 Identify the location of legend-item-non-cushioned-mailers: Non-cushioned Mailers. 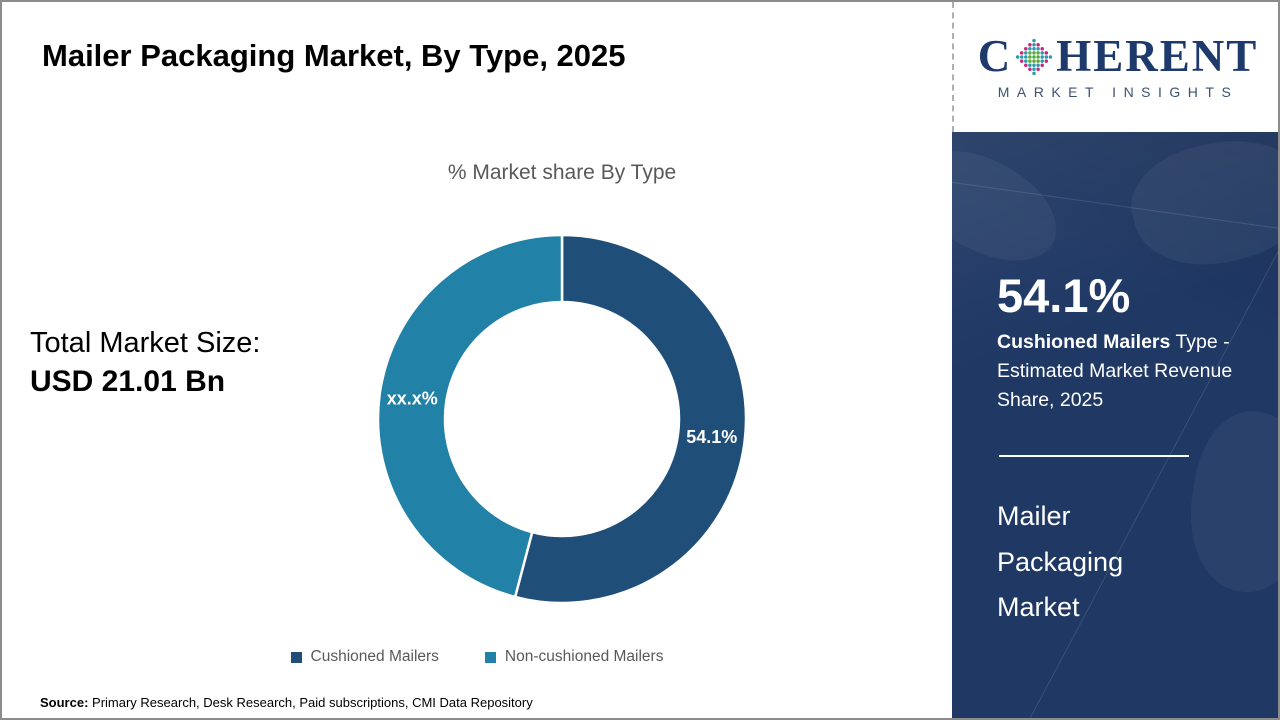
(574, 657).